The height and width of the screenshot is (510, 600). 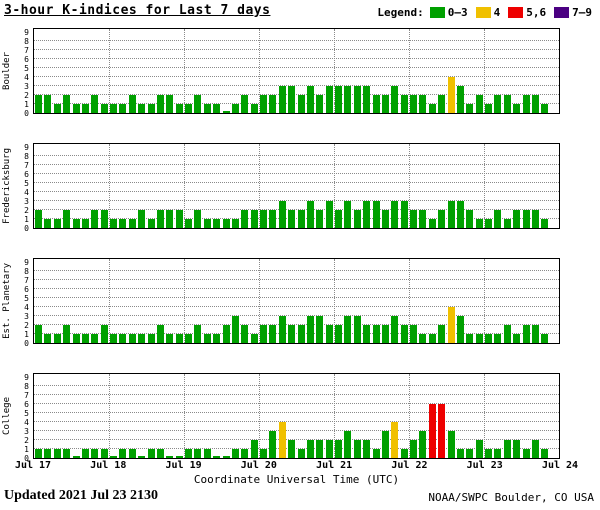 I want to click on legend-entry-label: 4, so click(x=497, y=12).